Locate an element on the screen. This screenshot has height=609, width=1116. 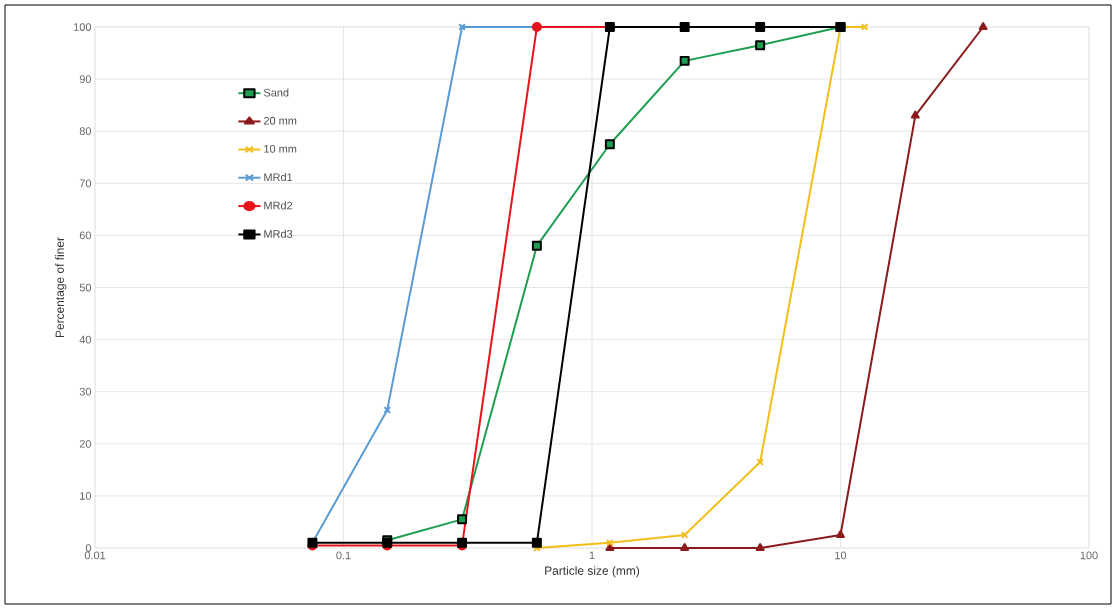
y-tick-label: 60 is located at coordinates (85, 235).